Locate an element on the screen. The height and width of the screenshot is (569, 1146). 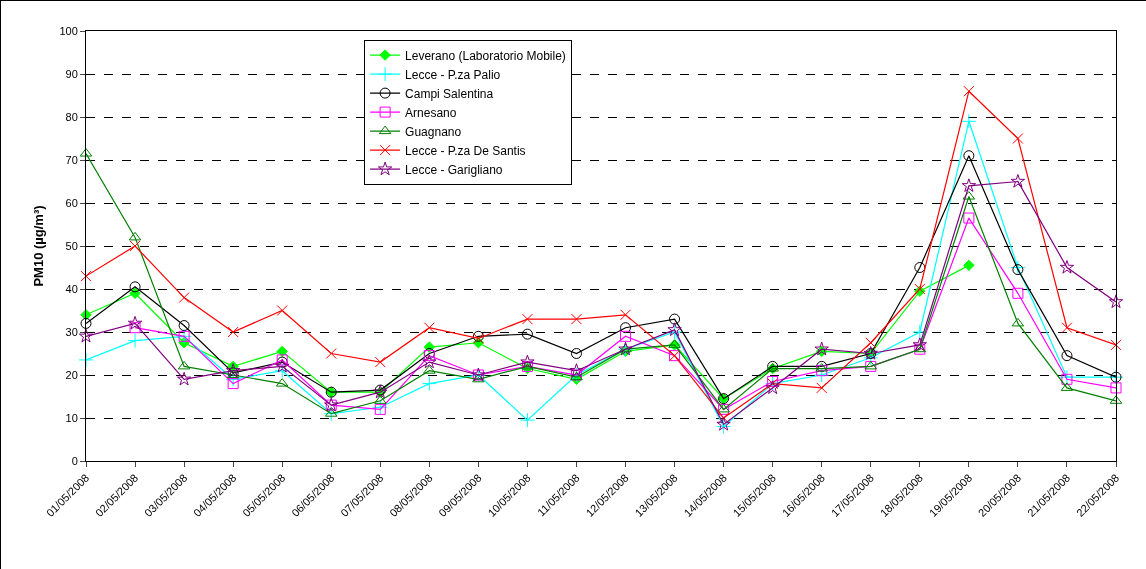
y-tick-label: 30 is located at coordinates (71, 331).